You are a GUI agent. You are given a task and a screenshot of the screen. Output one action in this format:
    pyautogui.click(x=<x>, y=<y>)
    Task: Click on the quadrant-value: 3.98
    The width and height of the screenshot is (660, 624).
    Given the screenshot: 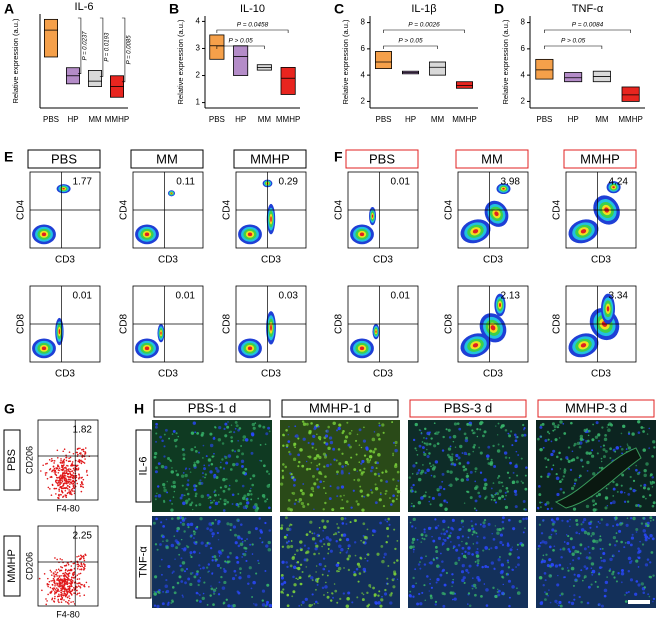 What is the action you would take?
    pyautogui.click(x=511, y=182)
    